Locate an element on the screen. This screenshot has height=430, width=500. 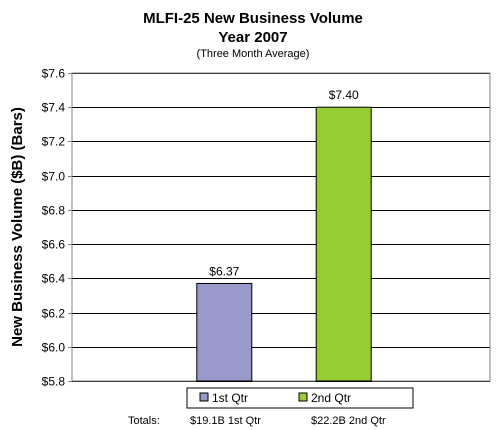
totals-label: Totals: is located at coordinates (144, 421).